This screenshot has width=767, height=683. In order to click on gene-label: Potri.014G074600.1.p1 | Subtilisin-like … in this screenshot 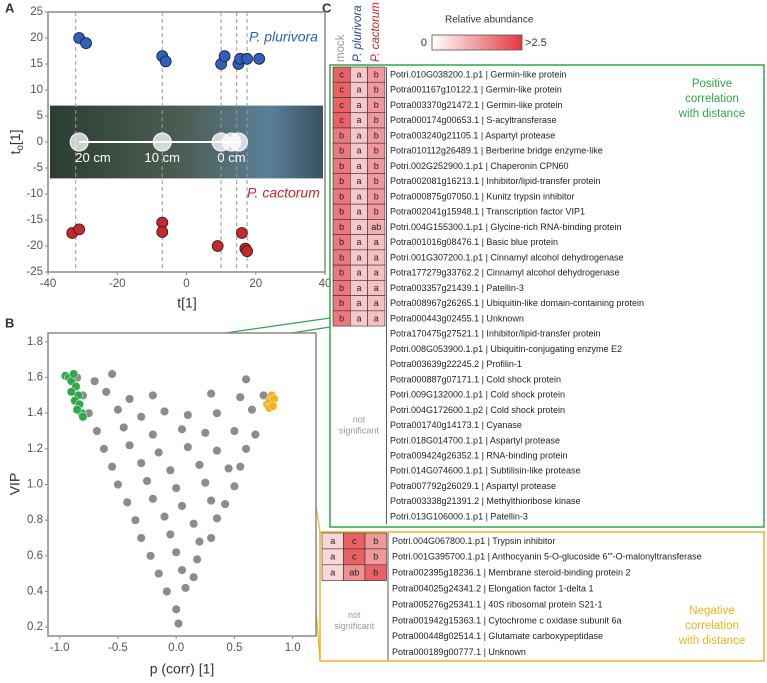, I will do `click(485, 471)`.